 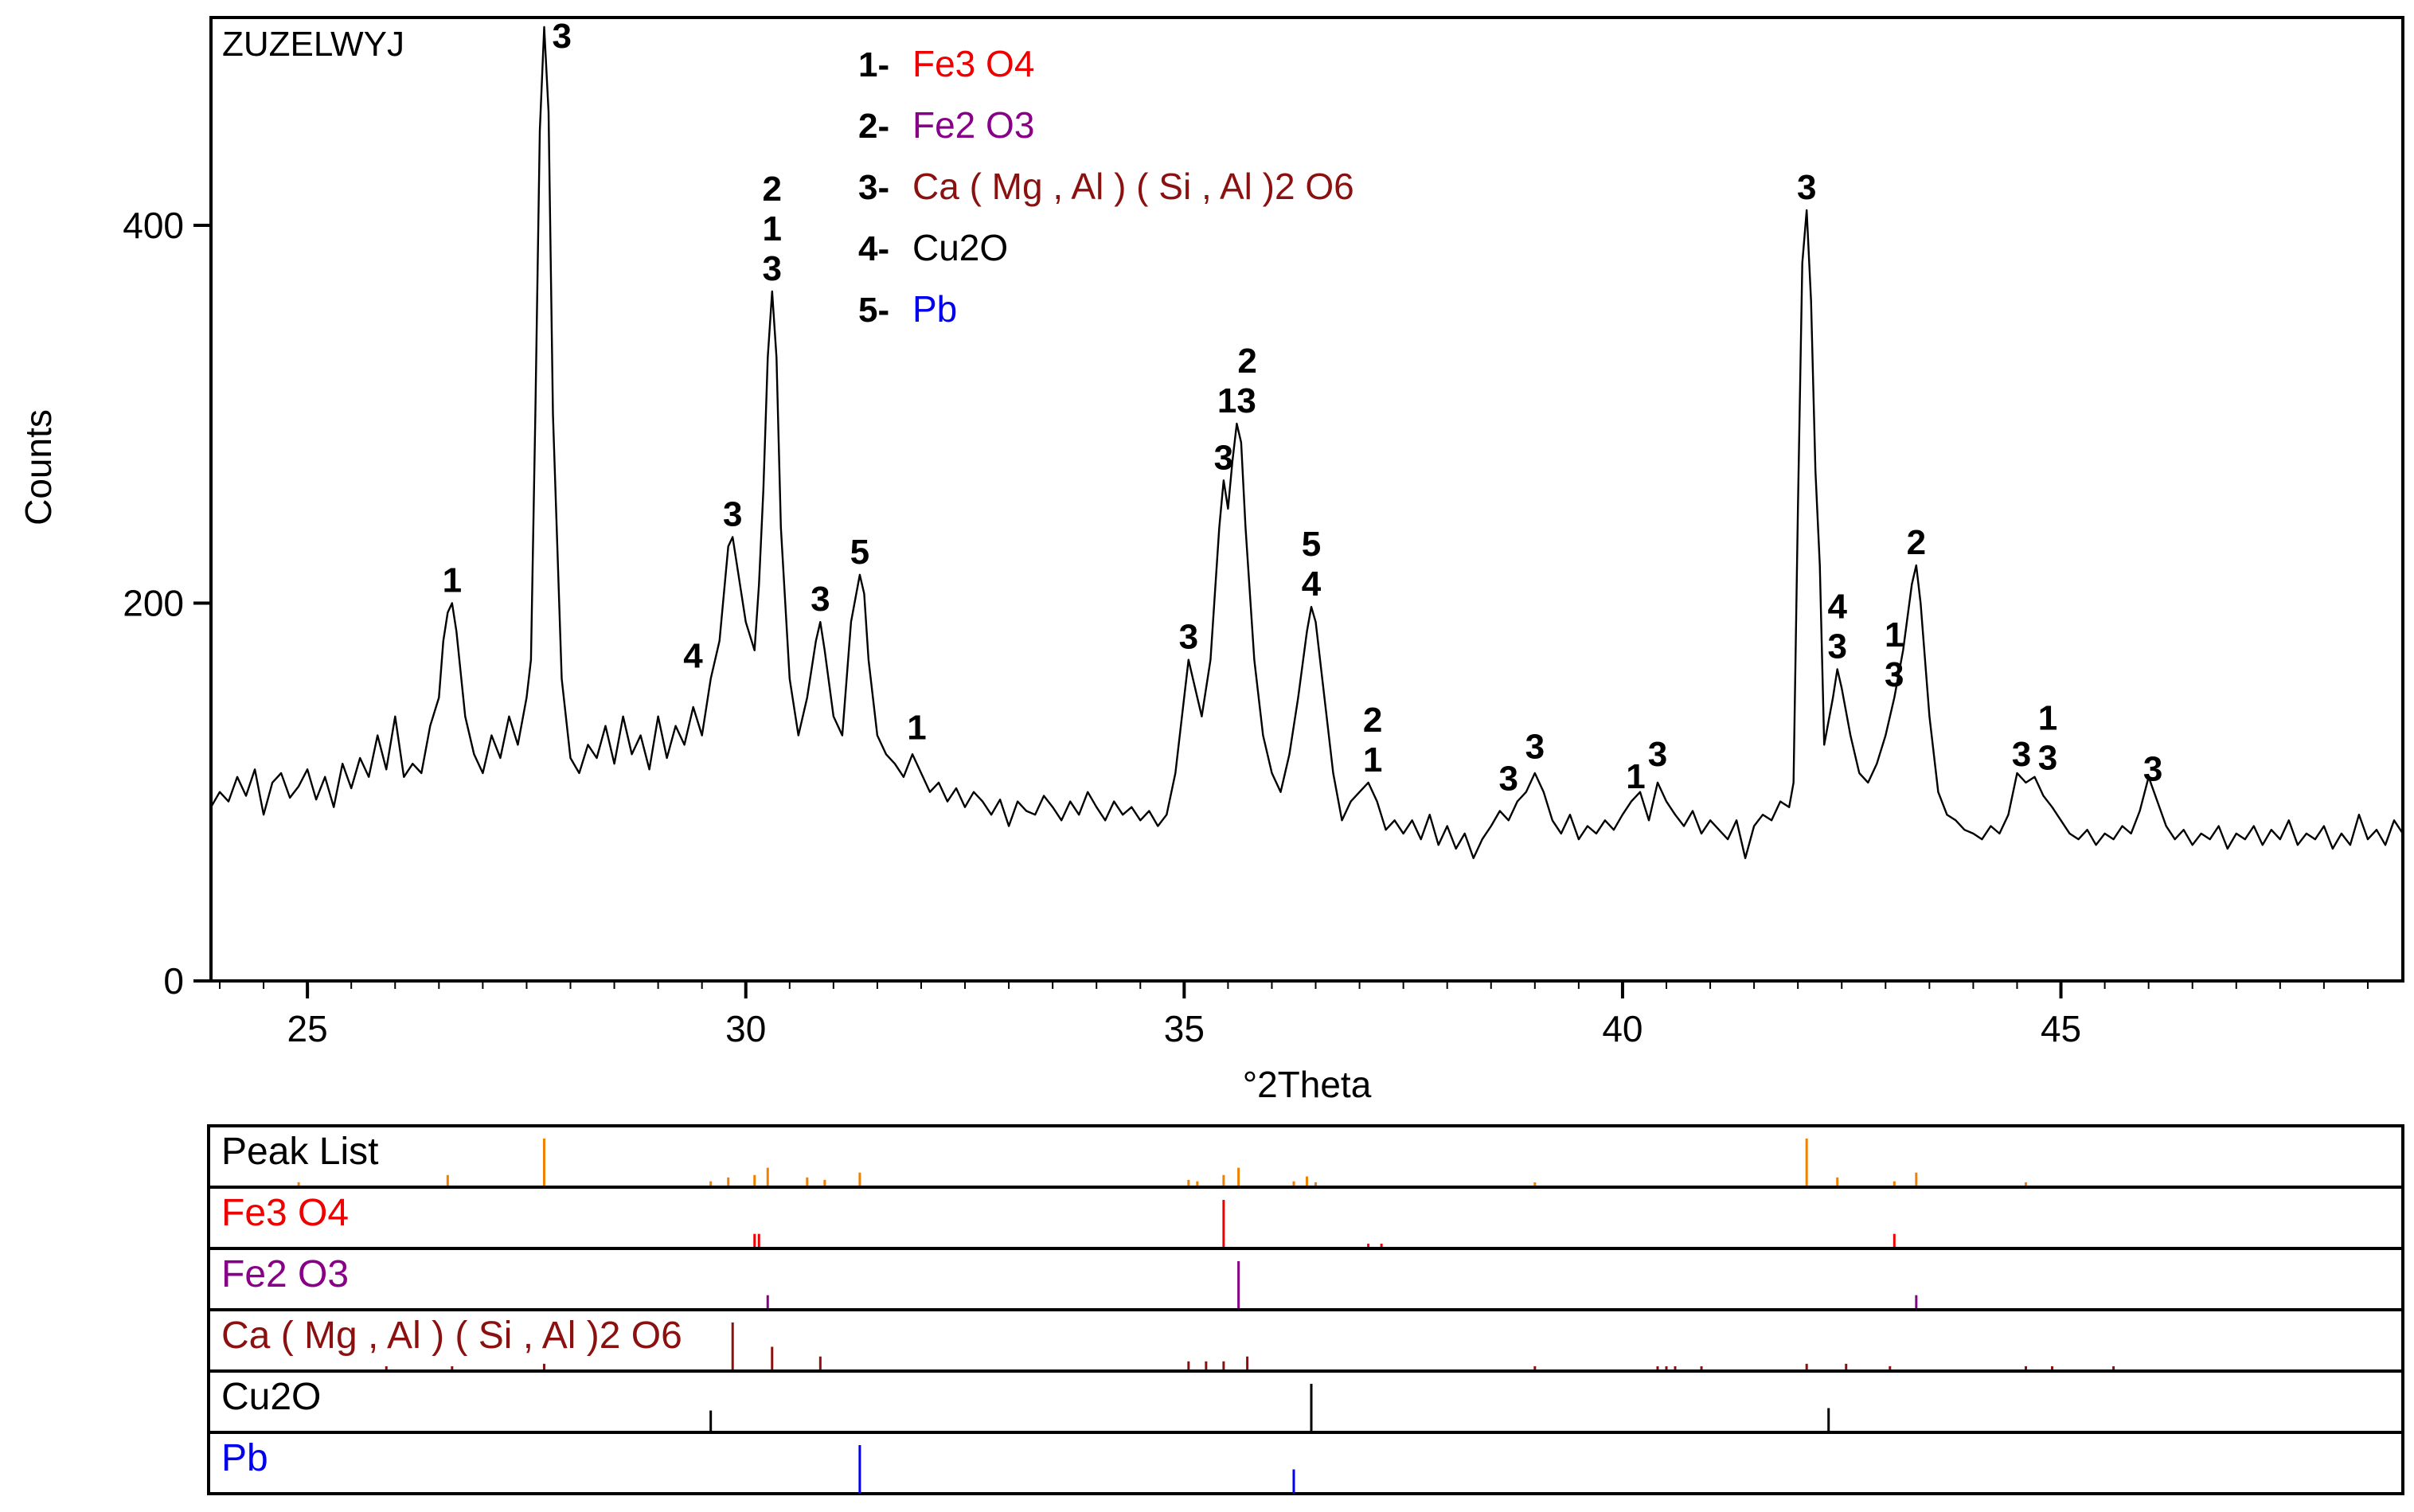 I want to click on stick-panel-label: Cu2O, so click(x=271, y=1397).